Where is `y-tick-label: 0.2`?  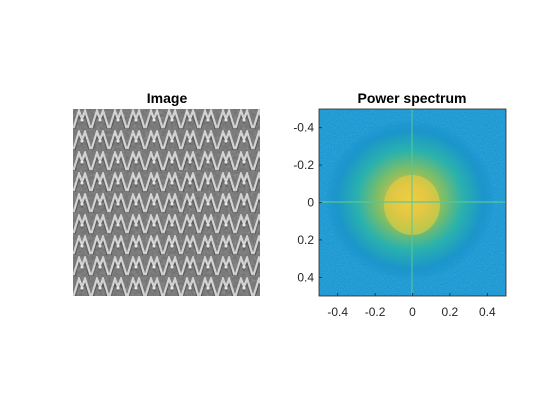 y-tick-label: 0.2 is located at coordinates (305, 240).